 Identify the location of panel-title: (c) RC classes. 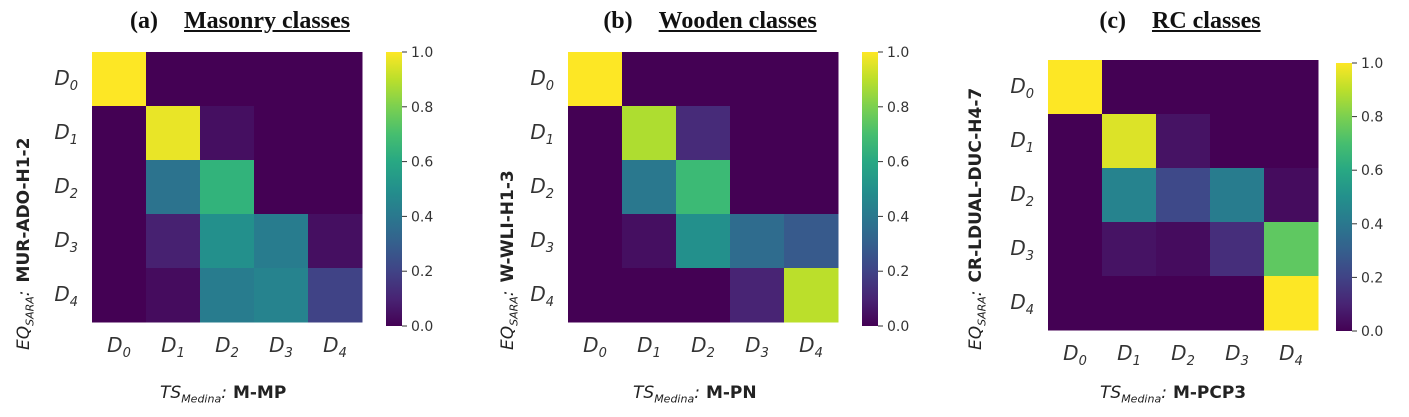
(1180, 21).